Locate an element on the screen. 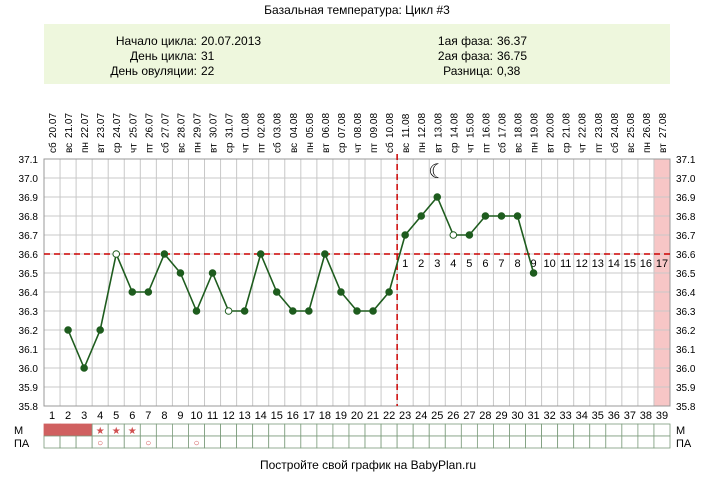 This screenshot has height=479, width=714. day-number-label: 6 is located at coordinates (132, 416).